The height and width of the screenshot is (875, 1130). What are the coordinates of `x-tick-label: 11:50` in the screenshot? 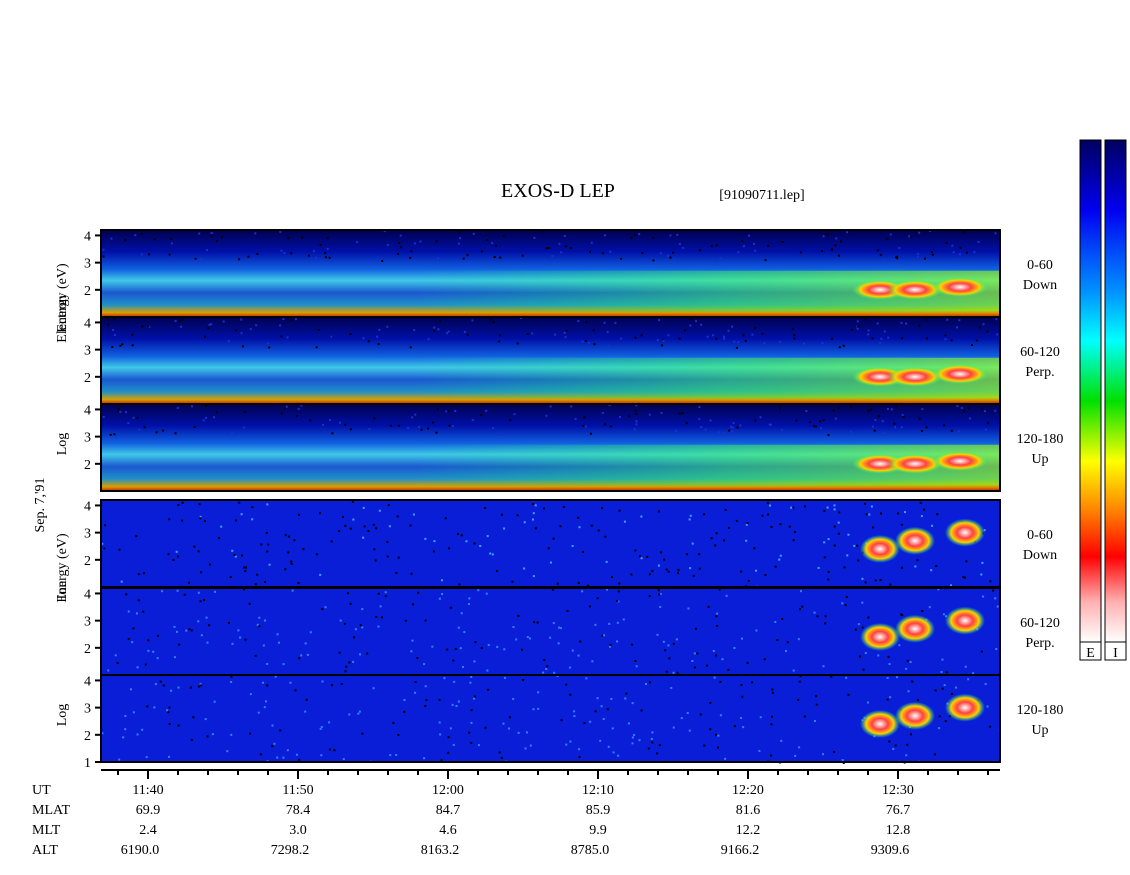 It's located at (297, 790).